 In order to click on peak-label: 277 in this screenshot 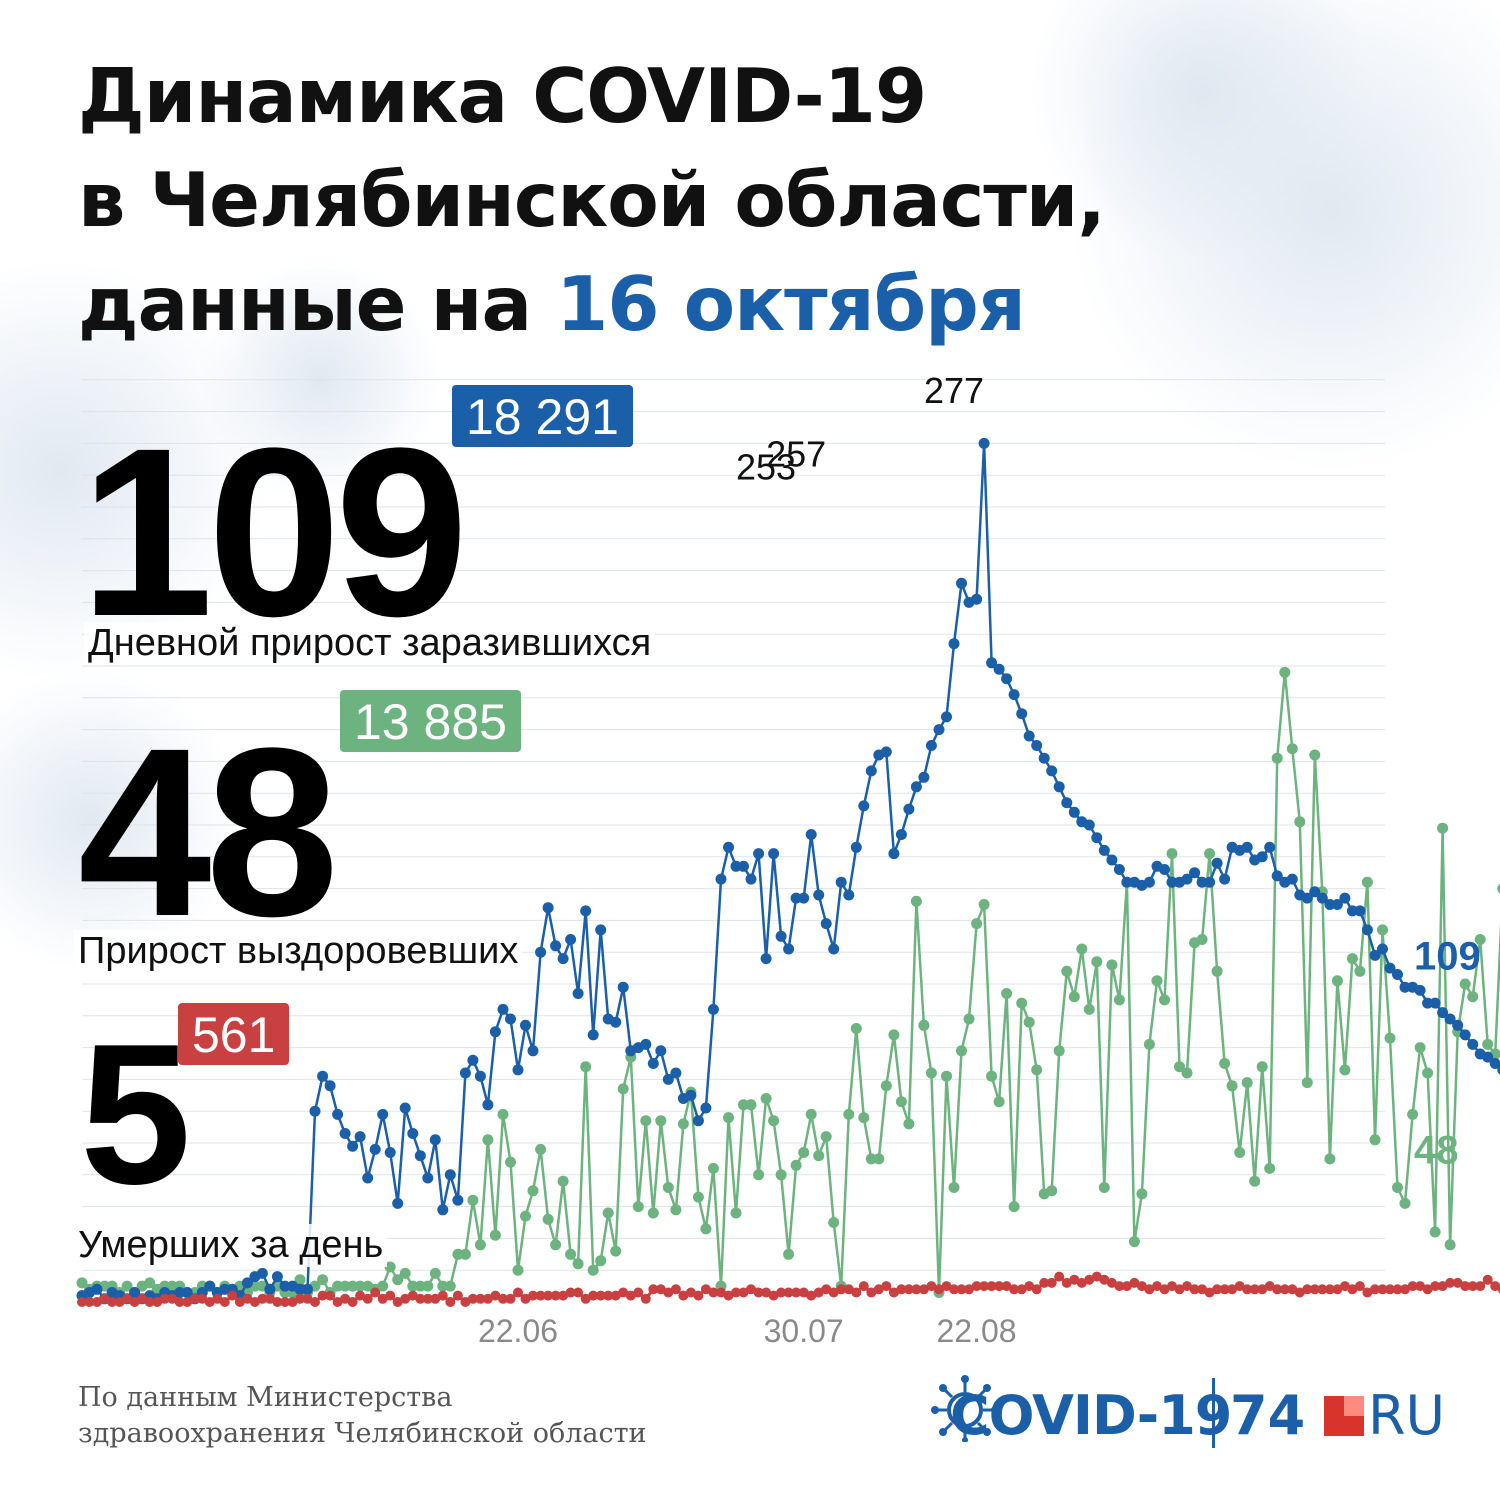, I will do `click(954, 390)`.